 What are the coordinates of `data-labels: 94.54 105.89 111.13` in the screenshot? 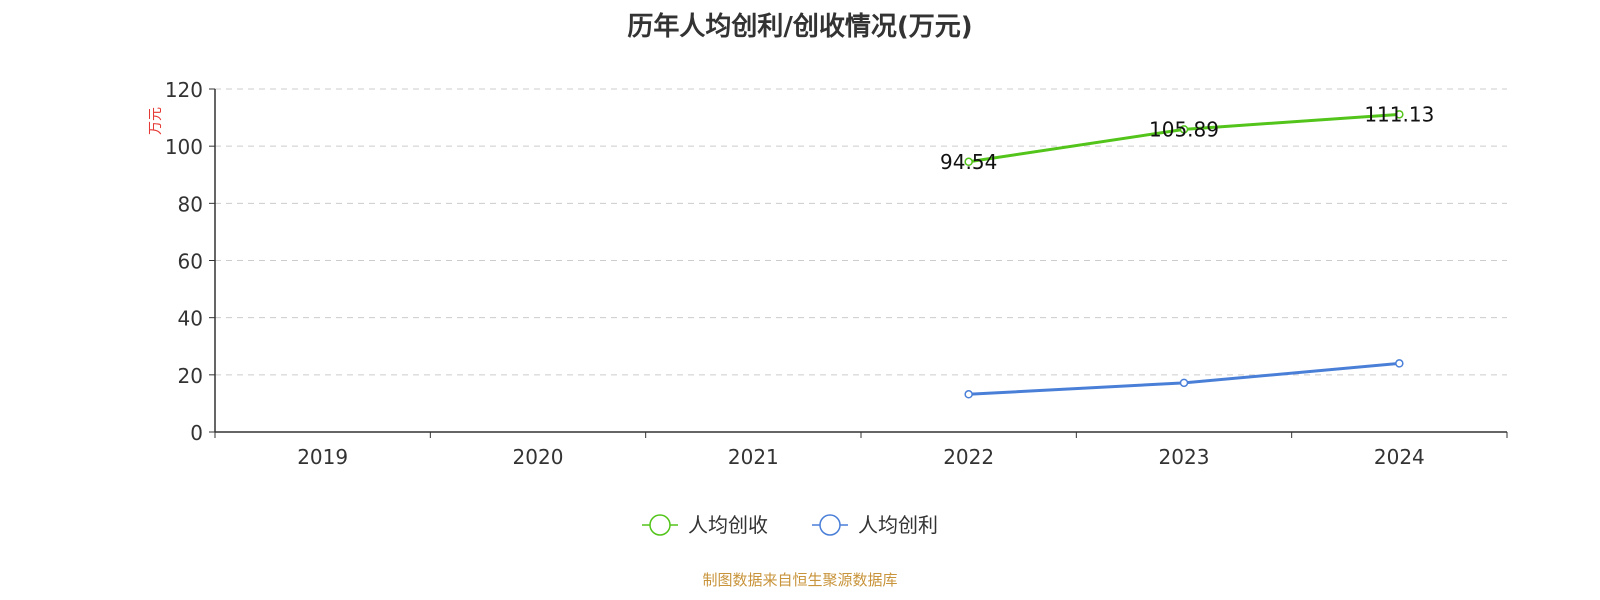 It's located at (1187, 137).